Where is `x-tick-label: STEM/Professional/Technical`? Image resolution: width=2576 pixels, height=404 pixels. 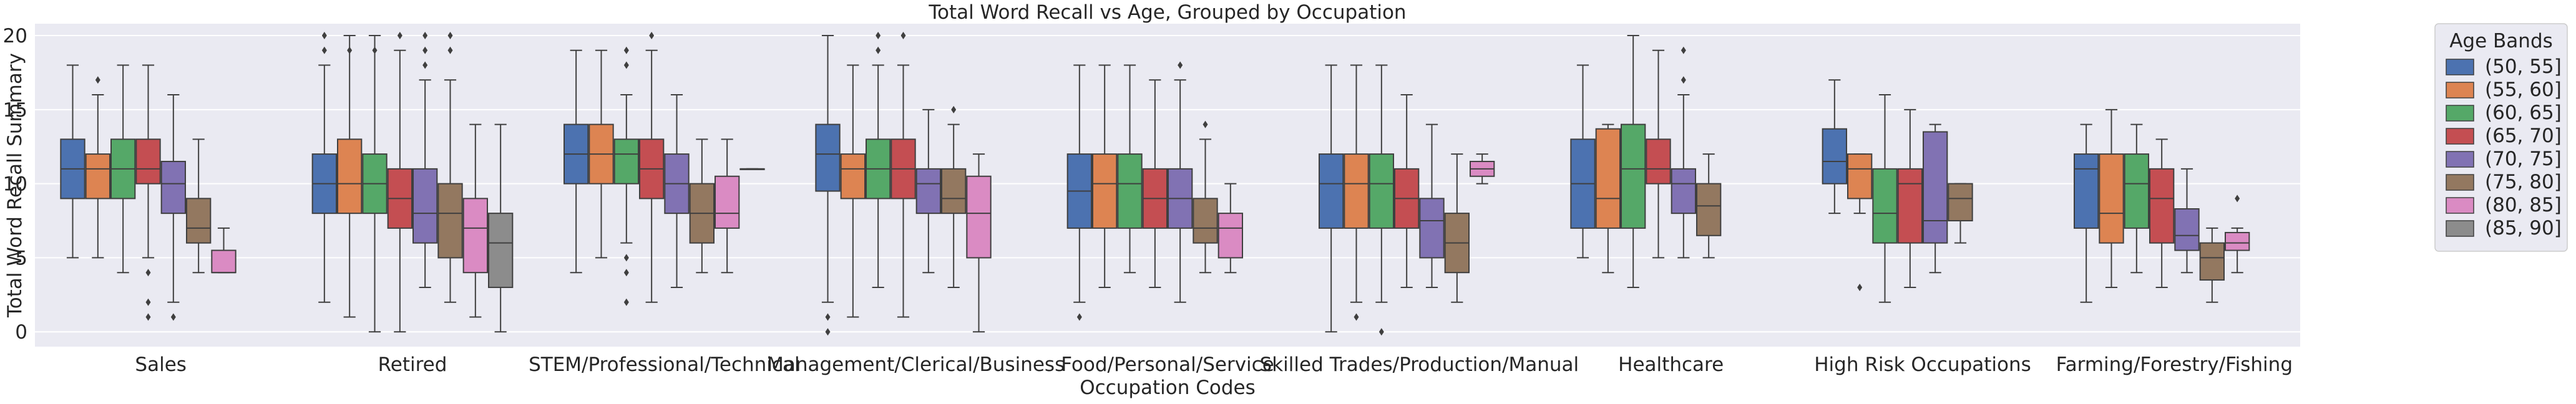 x-tick-label: STEM/Professional/Technical is located at coordinates (664, 365).